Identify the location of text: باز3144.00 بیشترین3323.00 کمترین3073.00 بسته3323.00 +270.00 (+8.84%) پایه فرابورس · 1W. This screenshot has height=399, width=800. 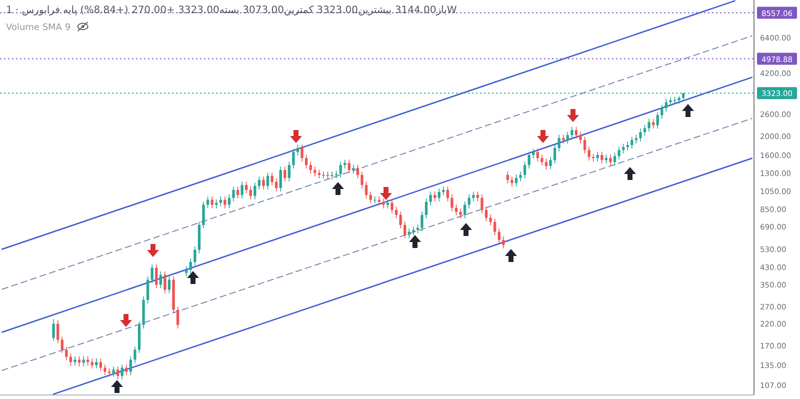
(231, 10).